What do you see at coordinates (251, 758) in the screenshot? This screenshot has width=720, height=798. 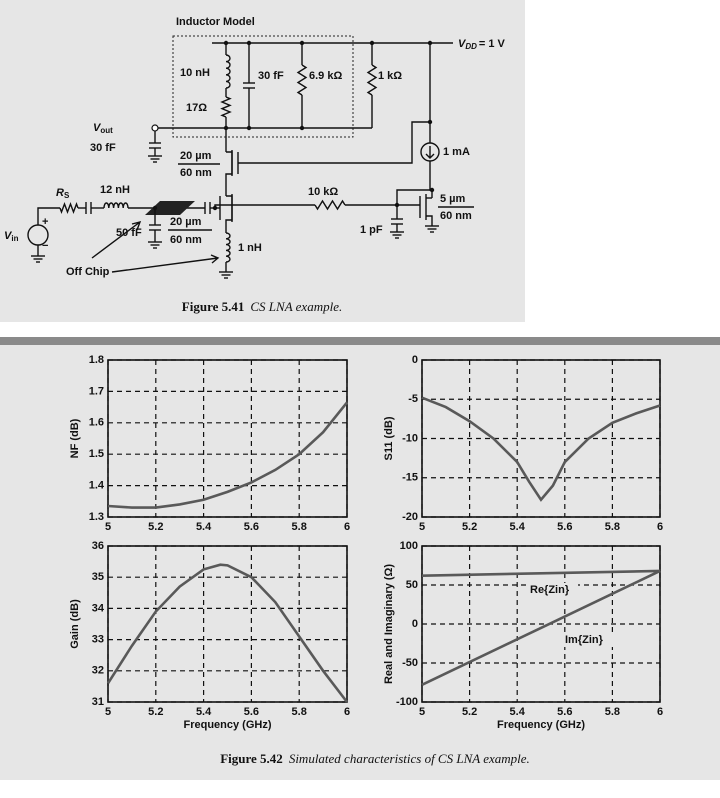 I see `caption-label: Figure 5.42` at bounding box center [251, 758].